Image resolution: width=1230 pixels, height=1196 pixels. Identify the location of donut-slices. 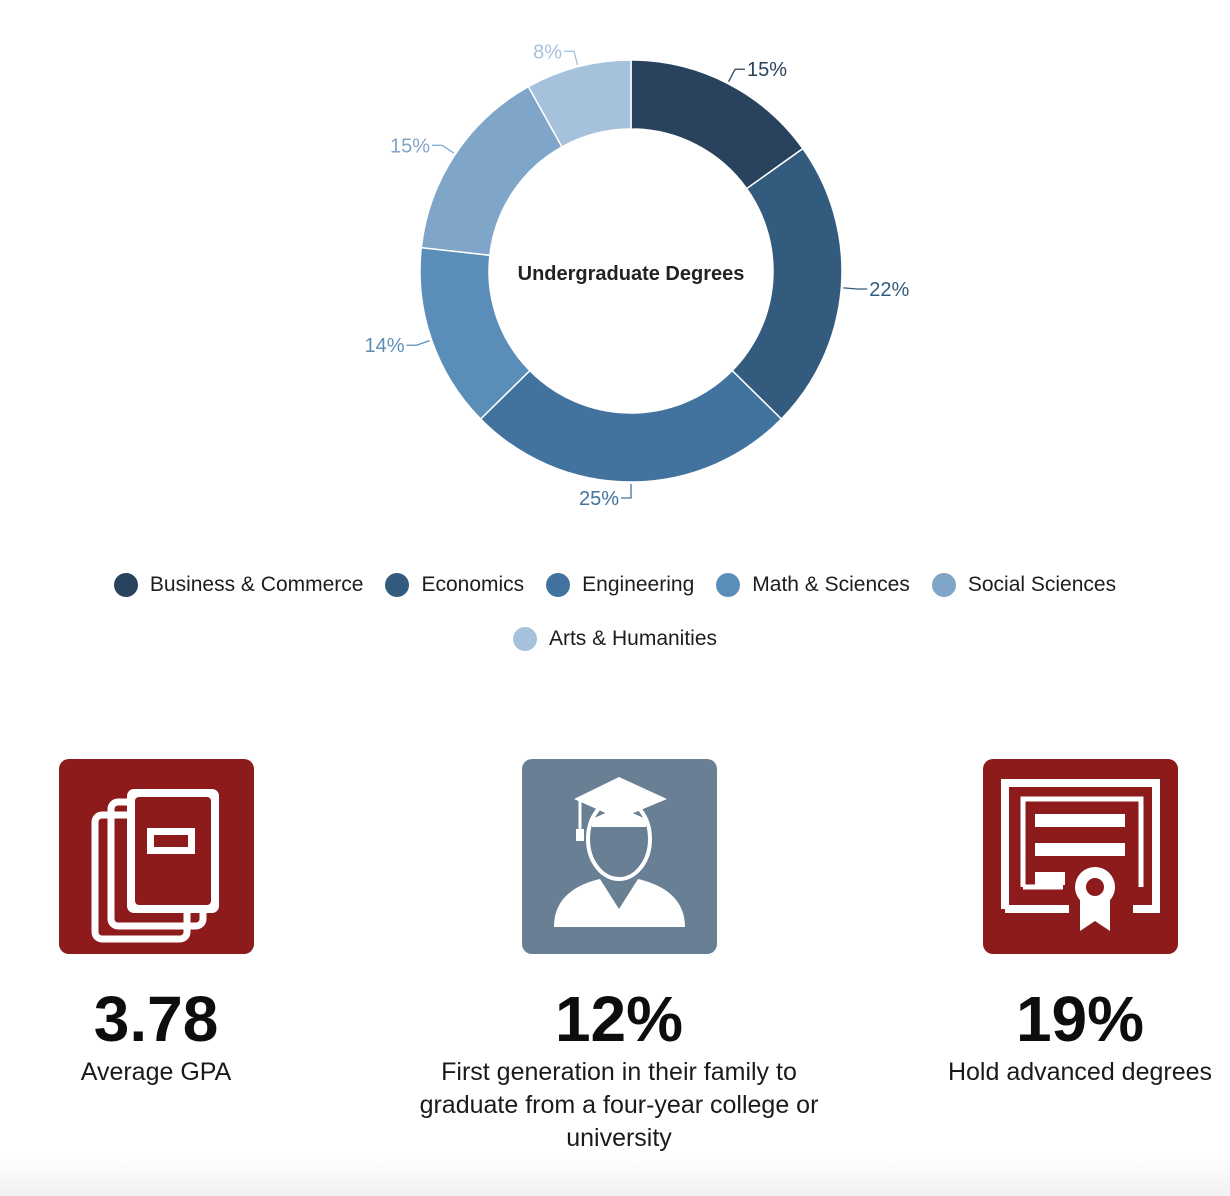
(631, 271).